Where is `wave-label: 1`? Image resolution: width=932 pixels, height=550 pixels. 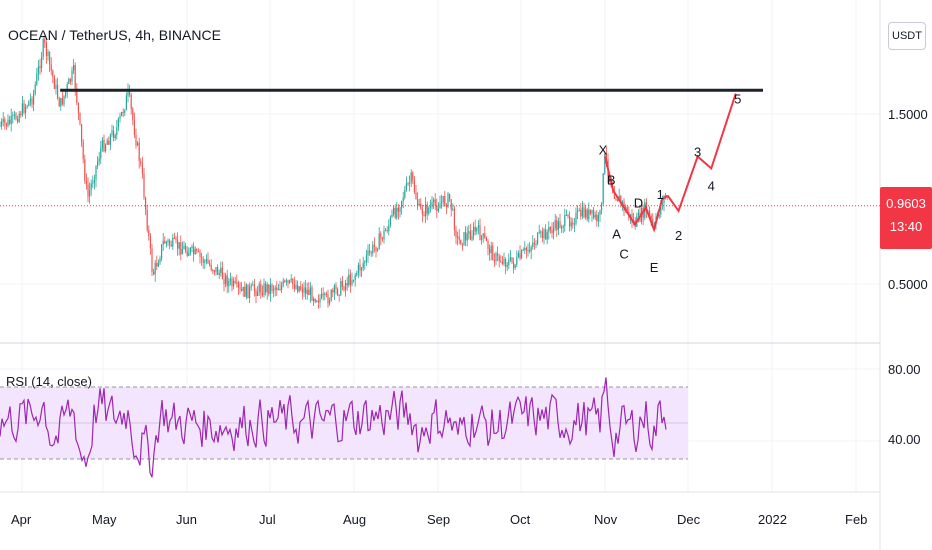 wave-label: 1 is located at coordinates (660, 194).